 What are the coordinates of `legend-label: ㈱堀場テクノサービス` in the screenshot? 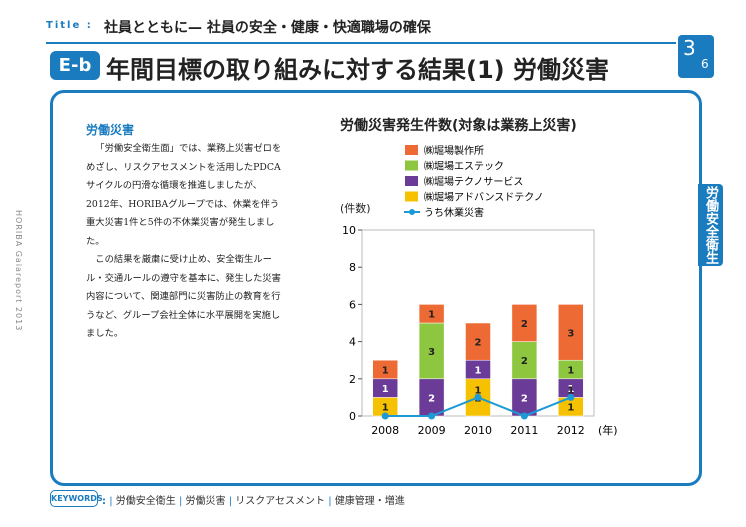 It's located at (473, 181).